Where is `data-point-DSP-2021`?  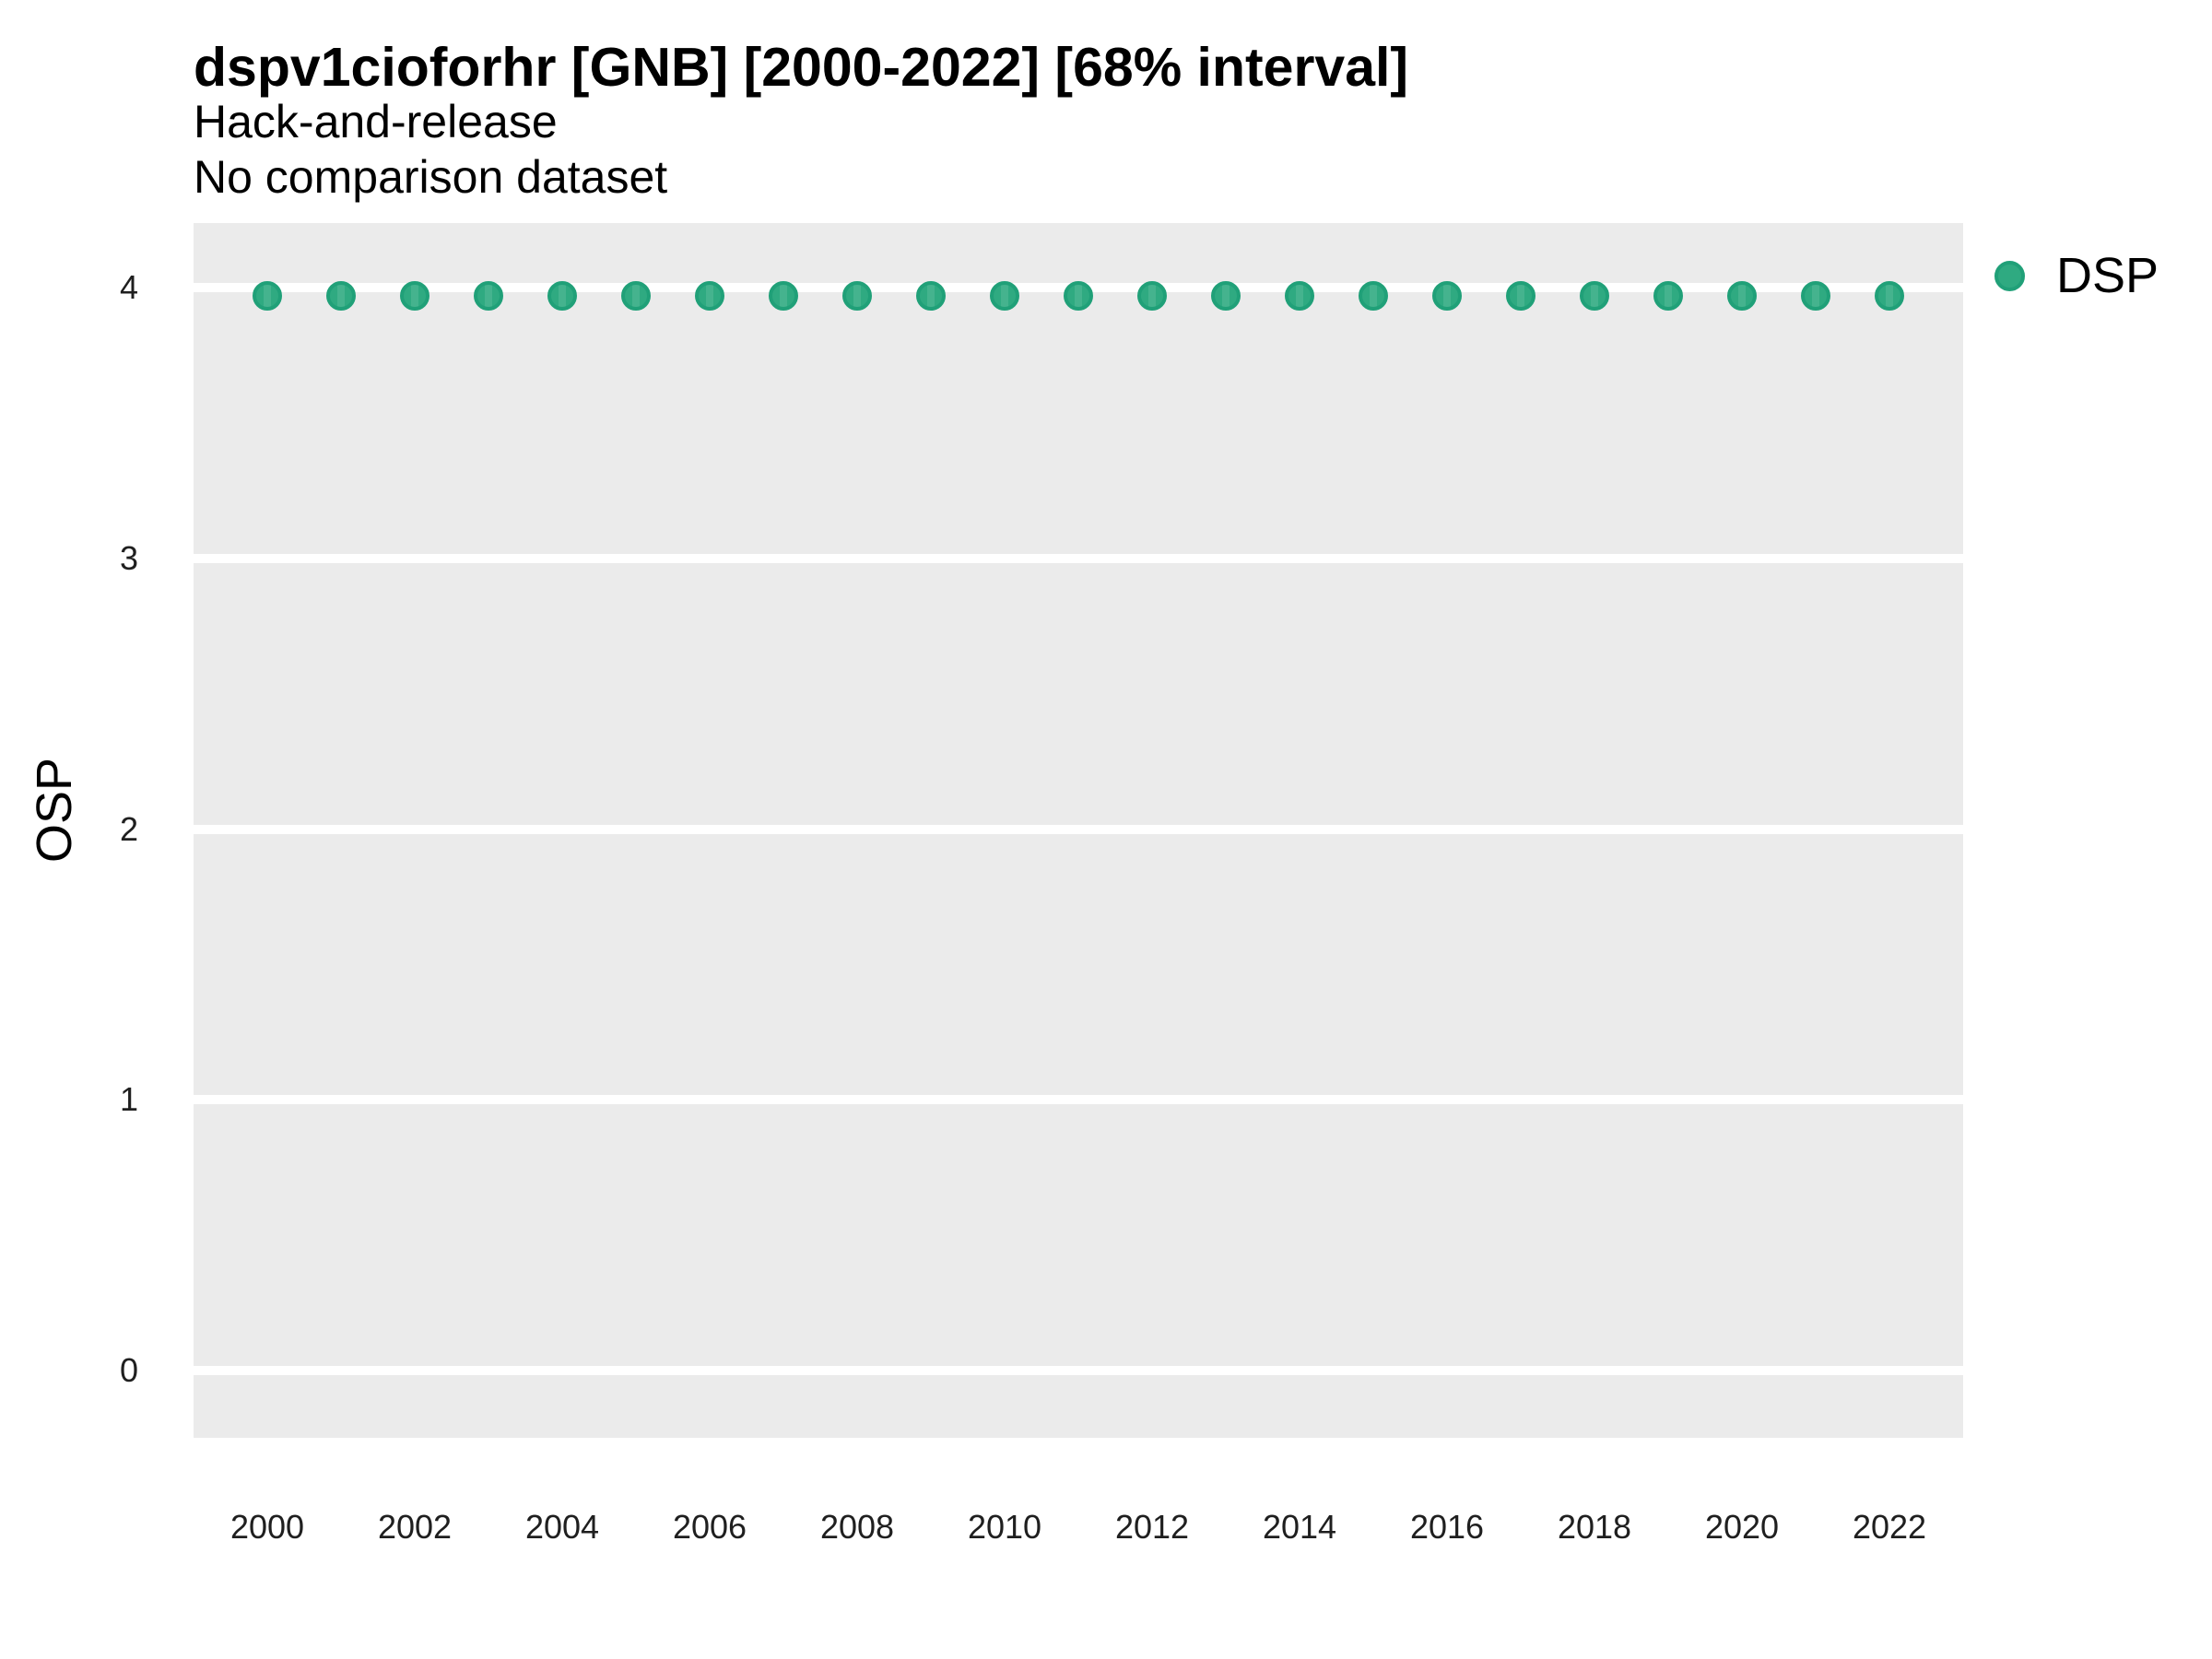
data-point-DSP-2021 is located at coordinates (1815, 296).